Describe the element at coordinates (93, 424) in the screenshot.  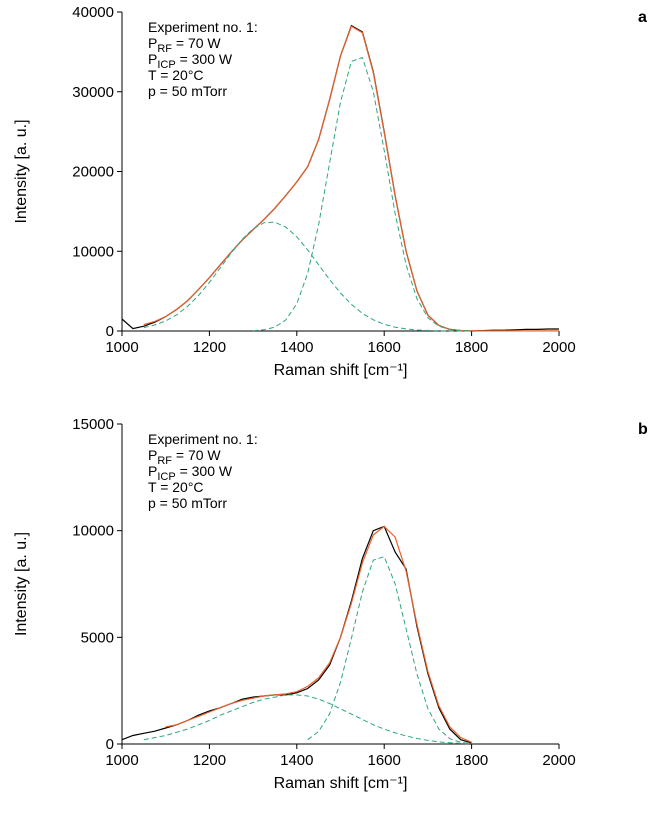
I see `y-tick-label: 15000` at that location.